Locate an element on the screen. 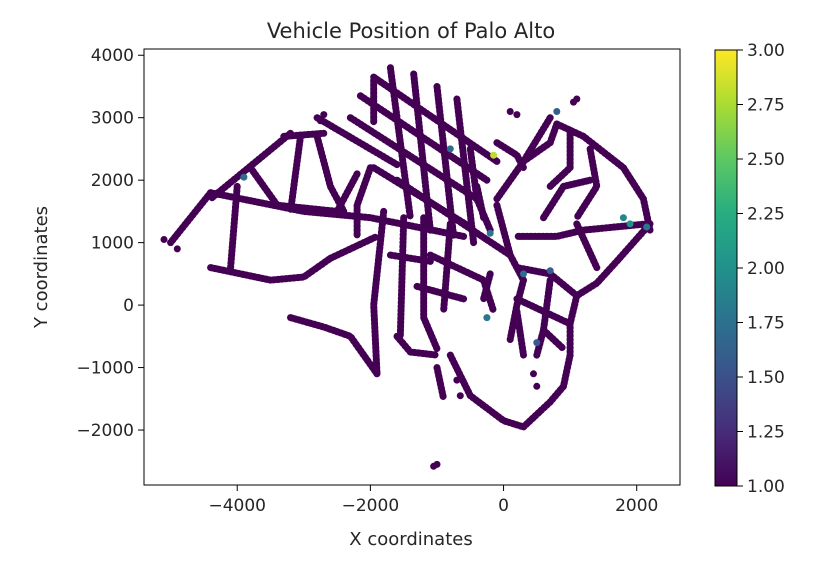  x-tick-label-3: 2000 is located at coordinates (636, 506).